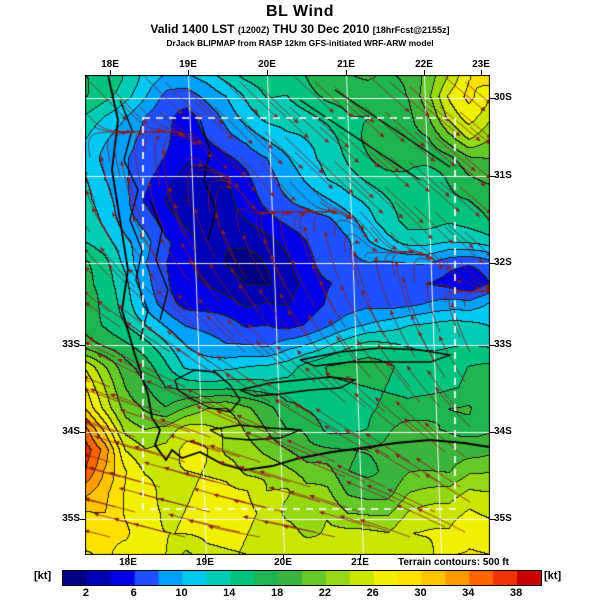  I want to click on valid-zulu: (1200Z), so click(253, 30).